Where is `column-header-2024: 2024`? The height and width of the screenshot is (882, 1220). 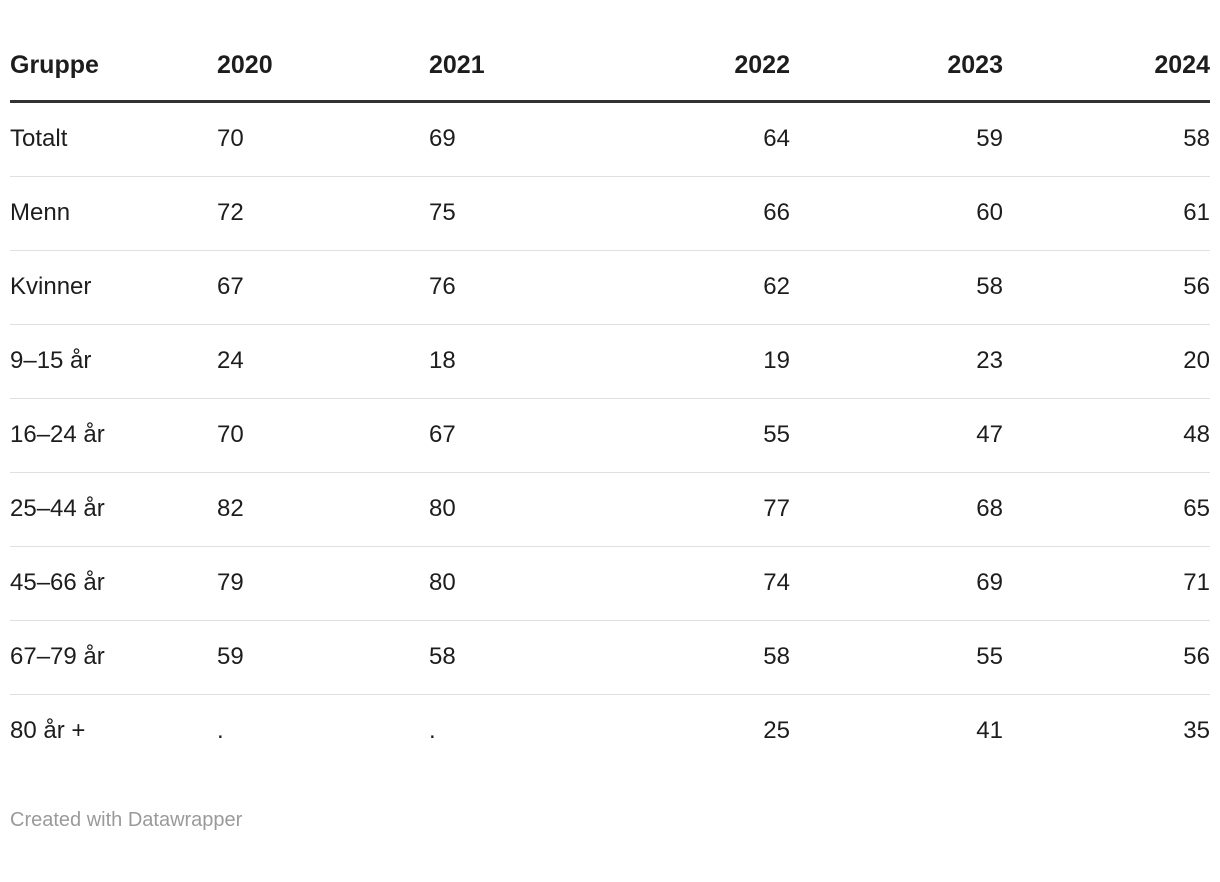 column-header-2024: 2024 is located at coordinates (1106, 71).